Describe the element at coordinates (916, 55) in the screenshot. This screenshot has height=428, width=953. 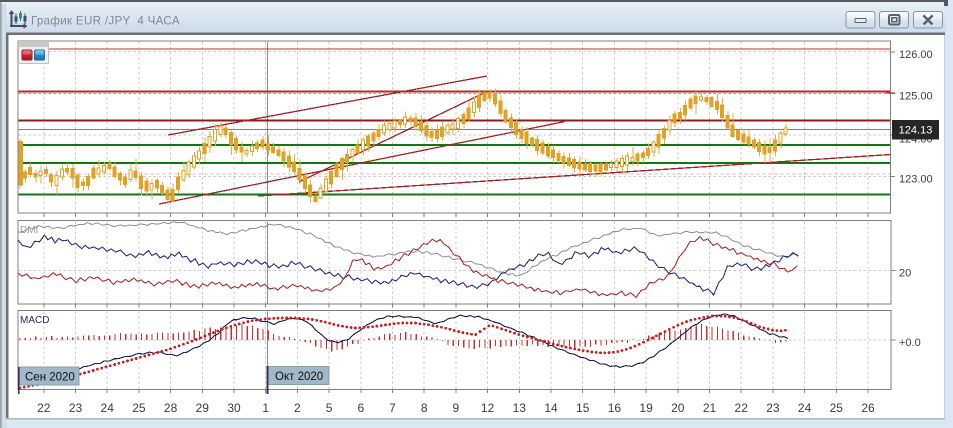
I see `svg-text: 126.00` at that location.